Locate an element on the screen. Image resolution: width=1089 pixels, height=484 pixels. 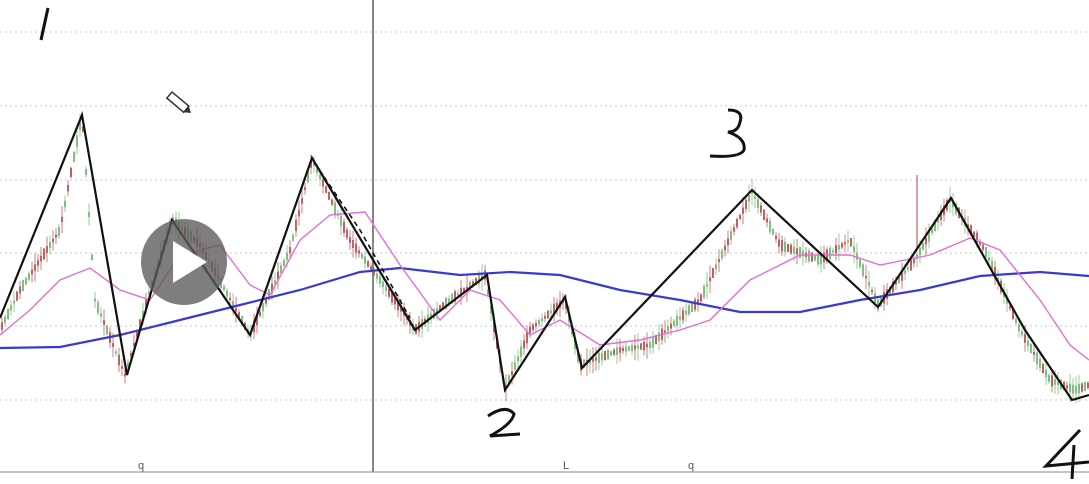
x-tick-label: q is located at coordinates (141, 466).